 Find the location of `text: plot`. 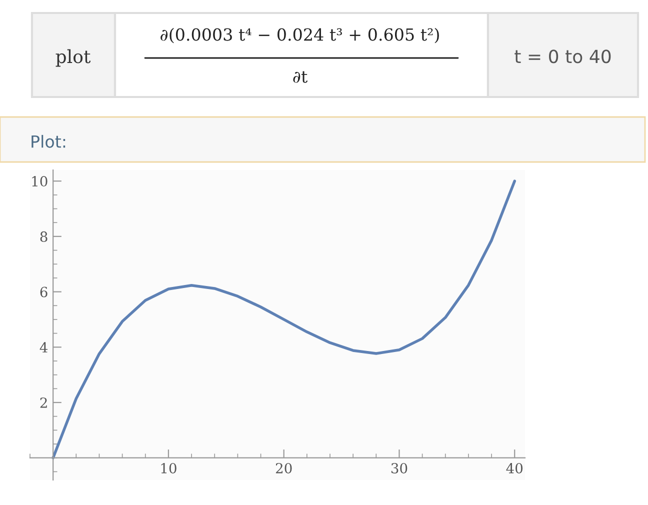

text: plot is located at coordinates (73, 58).